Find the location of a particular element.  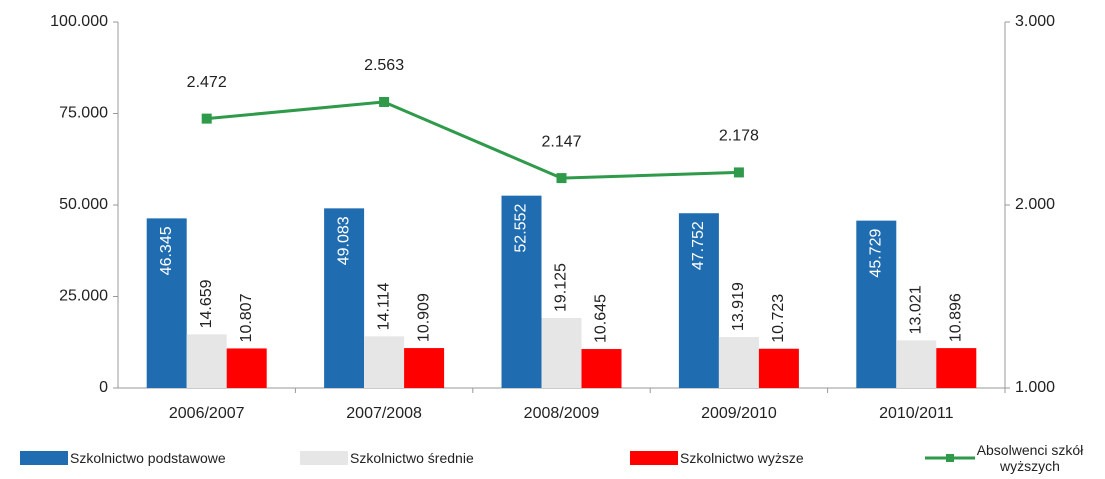

line is located at coordinates (472, 140).